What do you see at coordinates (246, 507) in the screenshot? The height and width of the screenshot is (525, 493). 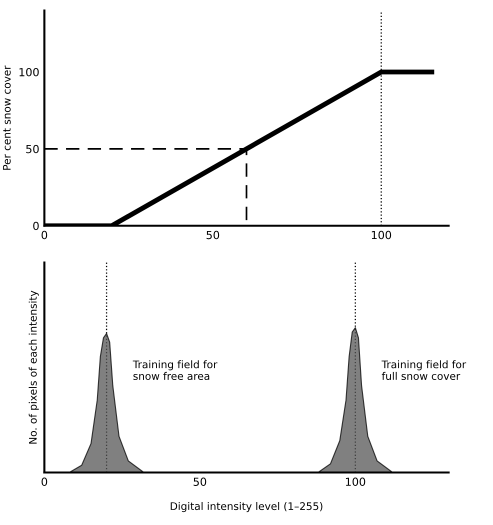 I see `x-axis-title: Digital intensity level (1–255)` at bounding box center [246, 507].